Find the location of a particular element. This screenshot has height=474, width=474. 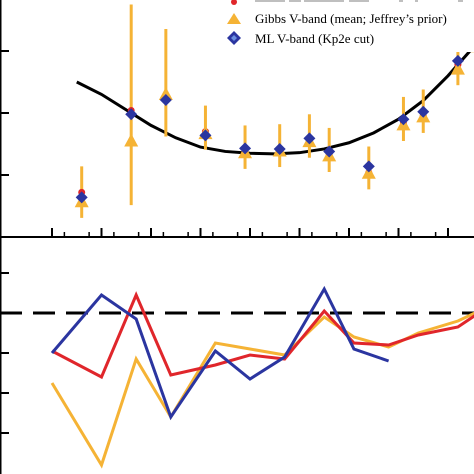

legend-triangle-icon is located at coordinates (234, 18).